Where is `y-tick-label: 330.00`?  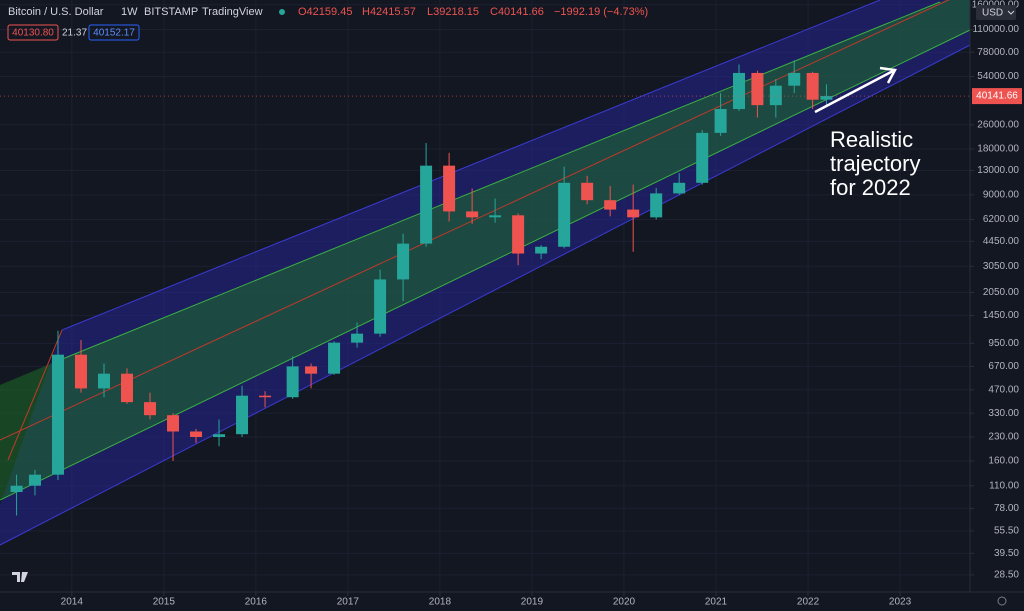 y-tick-label: 330.00 is located at coordinates (1003, 413).